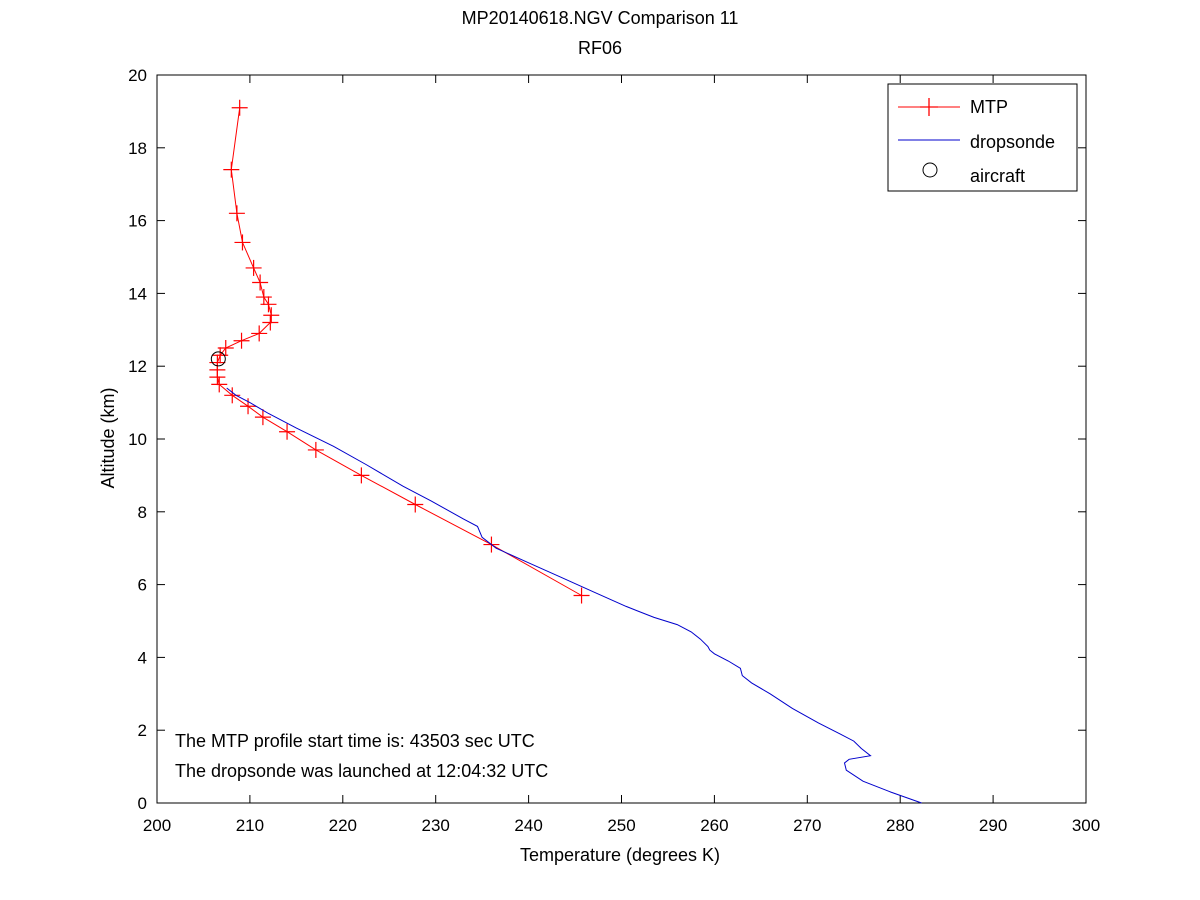 The height and width of the screenshot is (900, 1200). Describe the element at coordinates (621, 825) in the screenshot. I see `x-tick-label: 250` at that location.